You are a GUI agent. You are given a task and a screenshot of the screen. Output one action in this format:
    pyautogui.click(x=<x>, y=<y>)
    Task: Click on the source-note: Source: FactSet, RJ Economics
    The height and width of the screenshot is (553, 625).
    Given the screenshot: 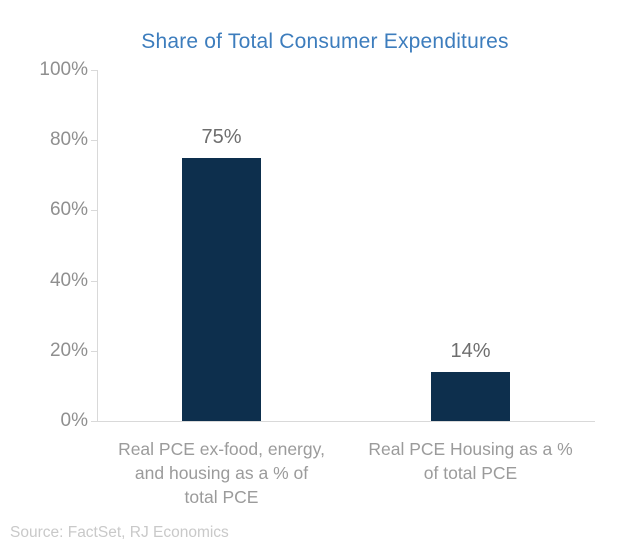 What is the action you would take?
    pyautogui.click(x=119, y=532)
    